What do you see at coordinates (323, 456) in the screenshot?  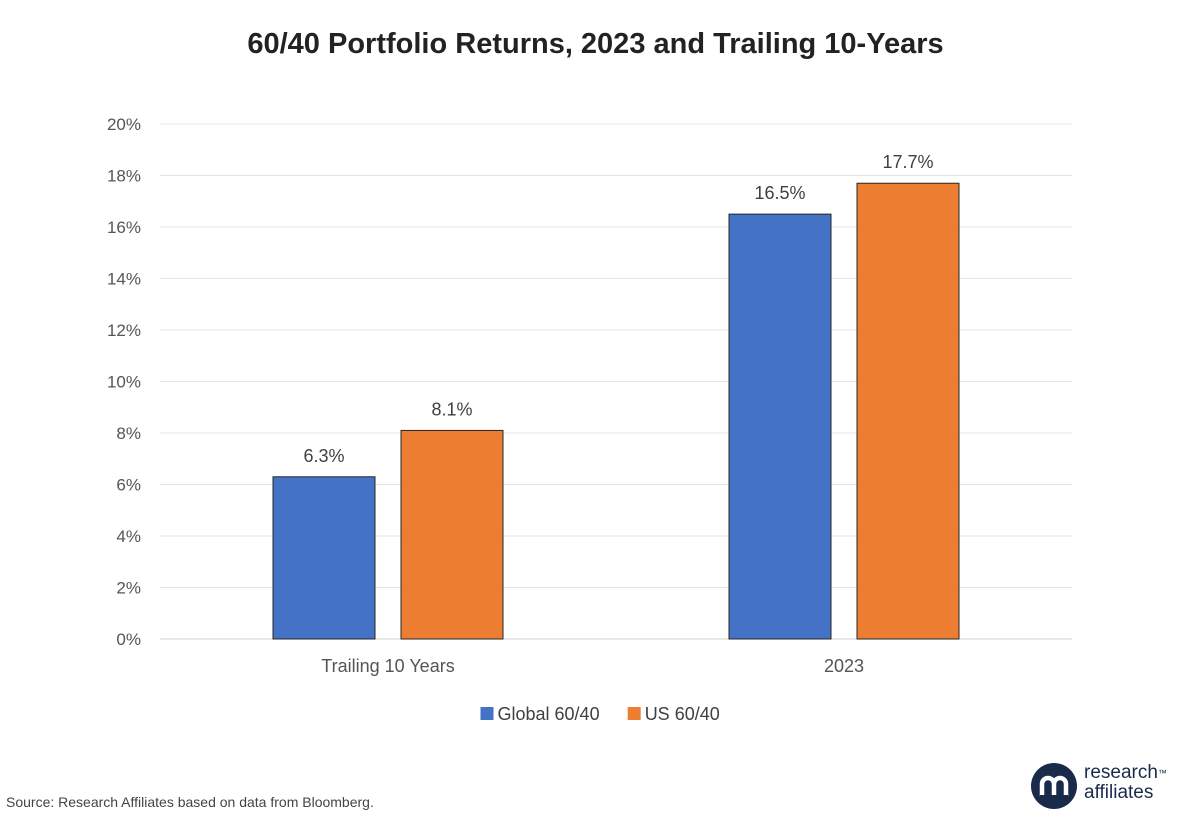 I see `data-label: 6.3%` at bounding box center [323, 456].